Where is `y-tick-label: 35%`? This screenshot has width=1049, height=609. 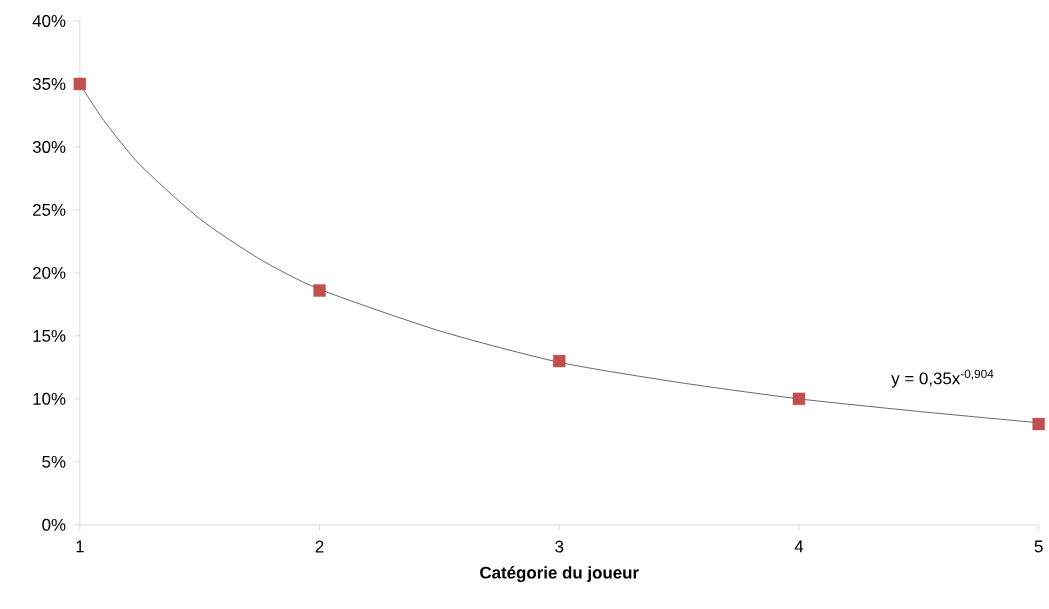
y-tick-label: 35% is located at coordinates (49, 84).